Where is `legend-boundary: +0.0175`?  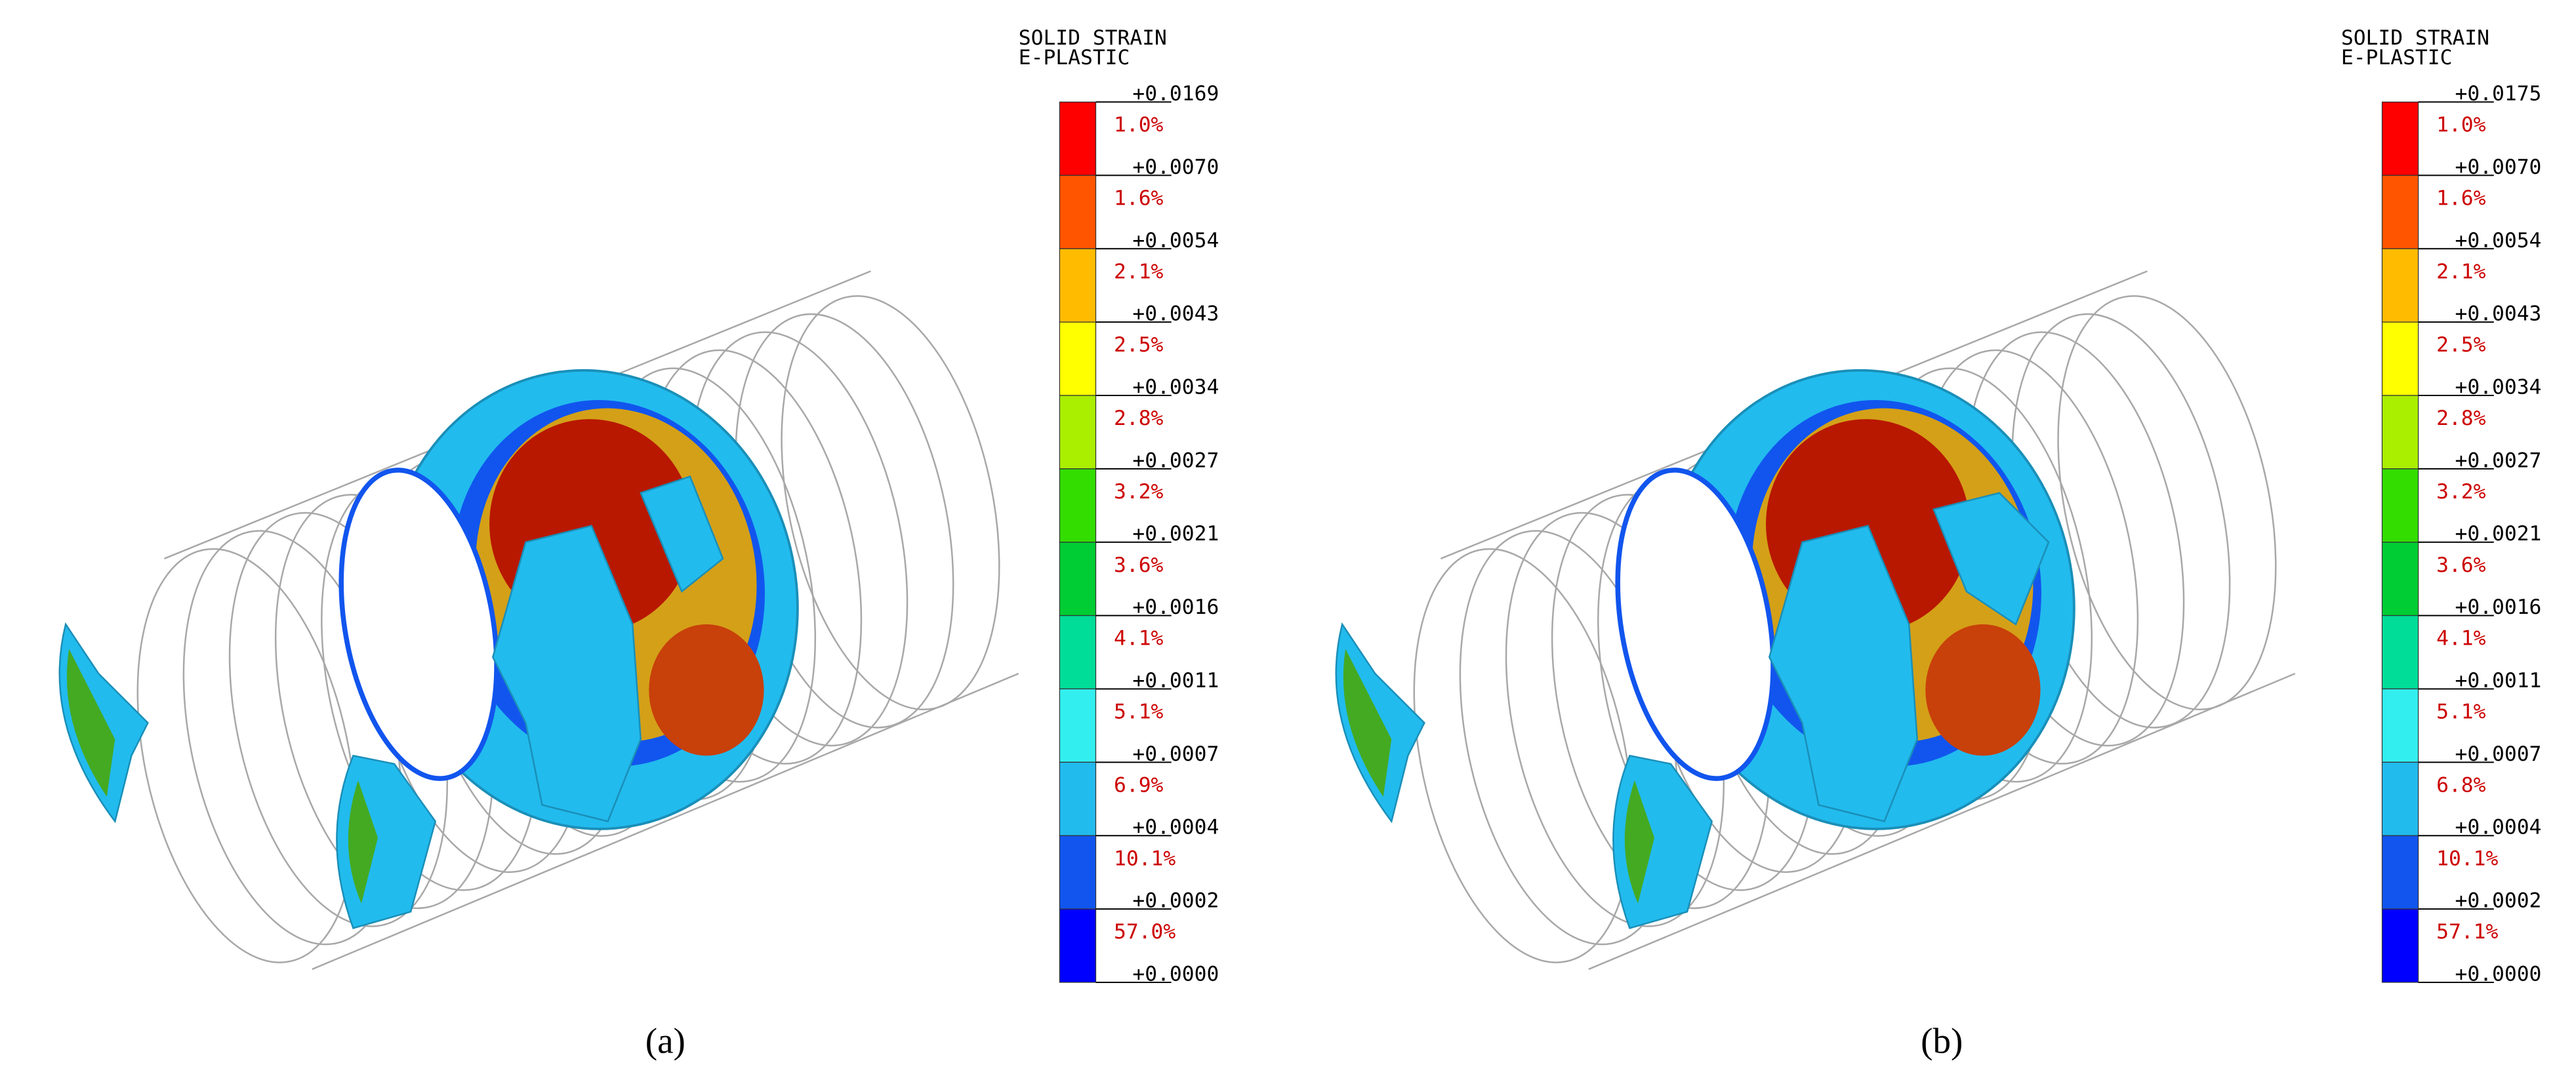 legend-boundary: +0.0175 is located at coordinates (2498, 94).